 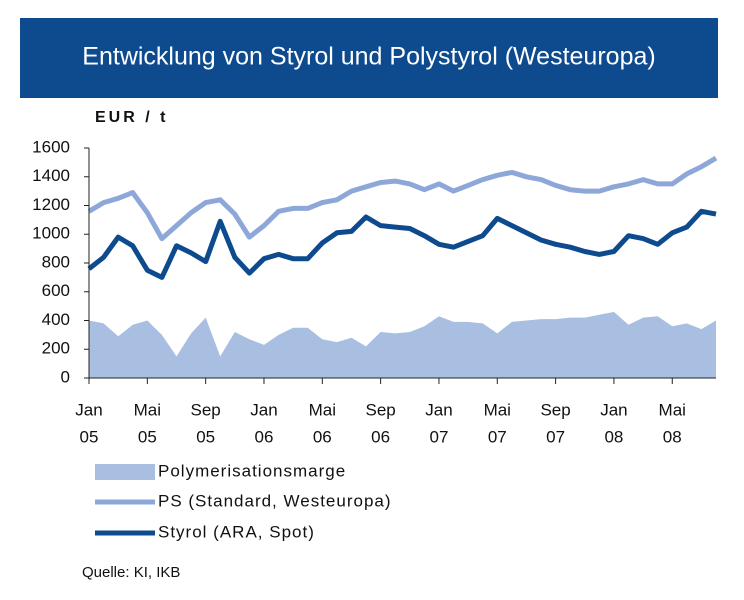 I want to click on y-tick-label: 400, so click(x=56, y=319).